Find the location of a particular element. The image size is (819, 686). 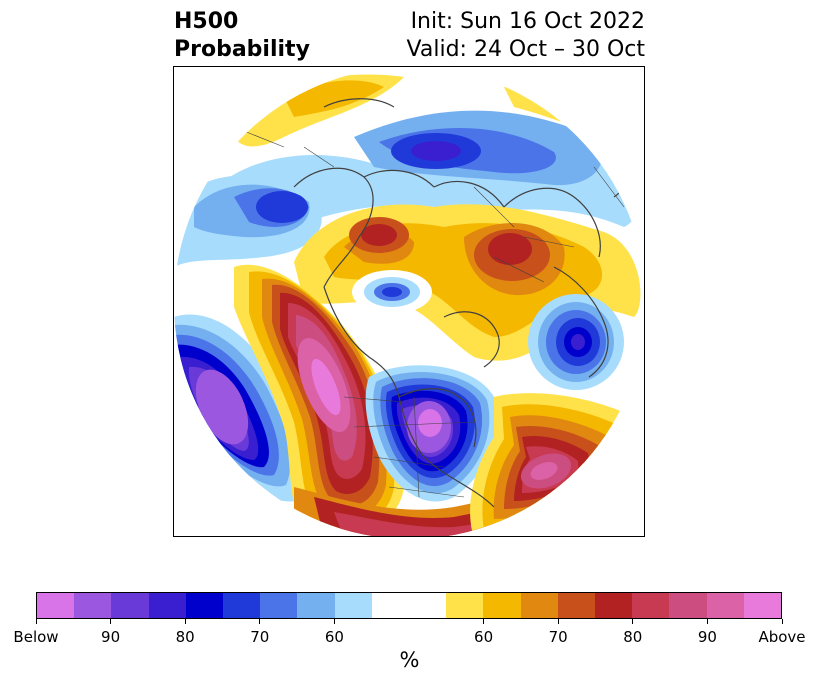

anomaly-northwest-europe is located at coordinates (576, 342).